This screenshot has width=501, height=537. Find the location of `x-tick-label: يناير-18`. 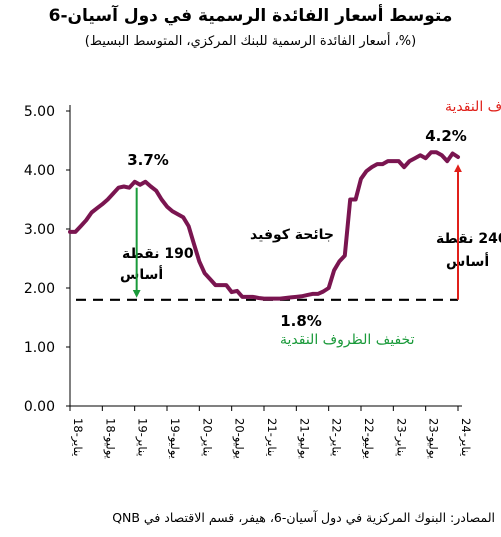

x-tick-label: يناير-18 is located at coordinates (77, 437).